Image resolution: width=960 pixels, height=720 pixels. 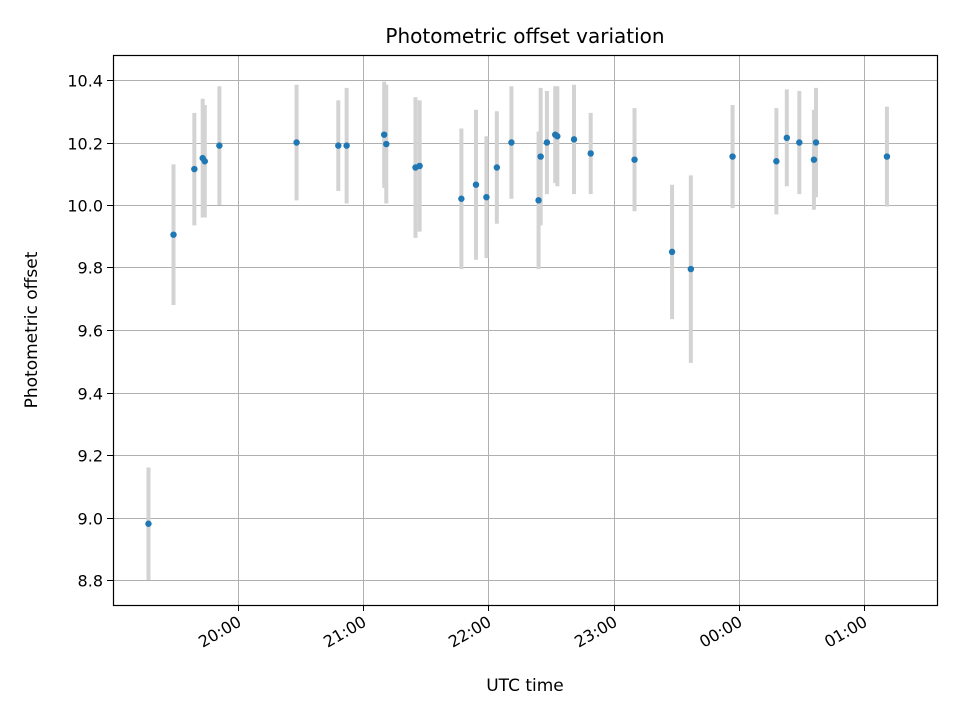 I want to click on y-tick-label: 9.6, so click(x=90, y=331).